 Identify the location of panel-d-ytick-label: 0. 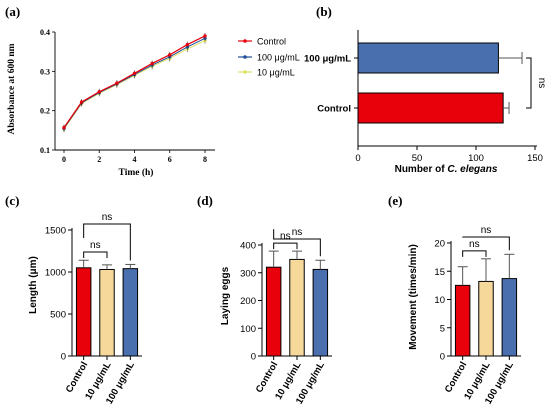
(253, 357).